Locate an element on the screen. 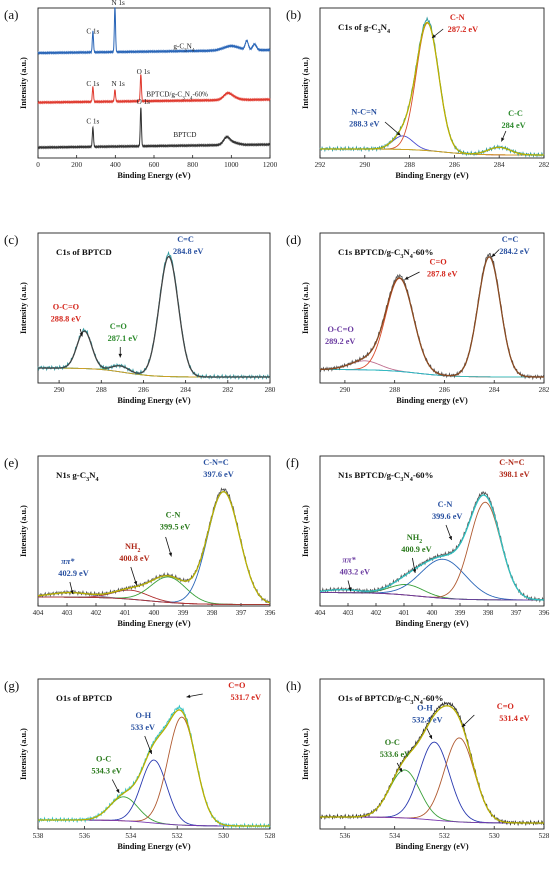 The image size is (550, 891). x-tick-label: 528 is located at coordinates (270, 836).